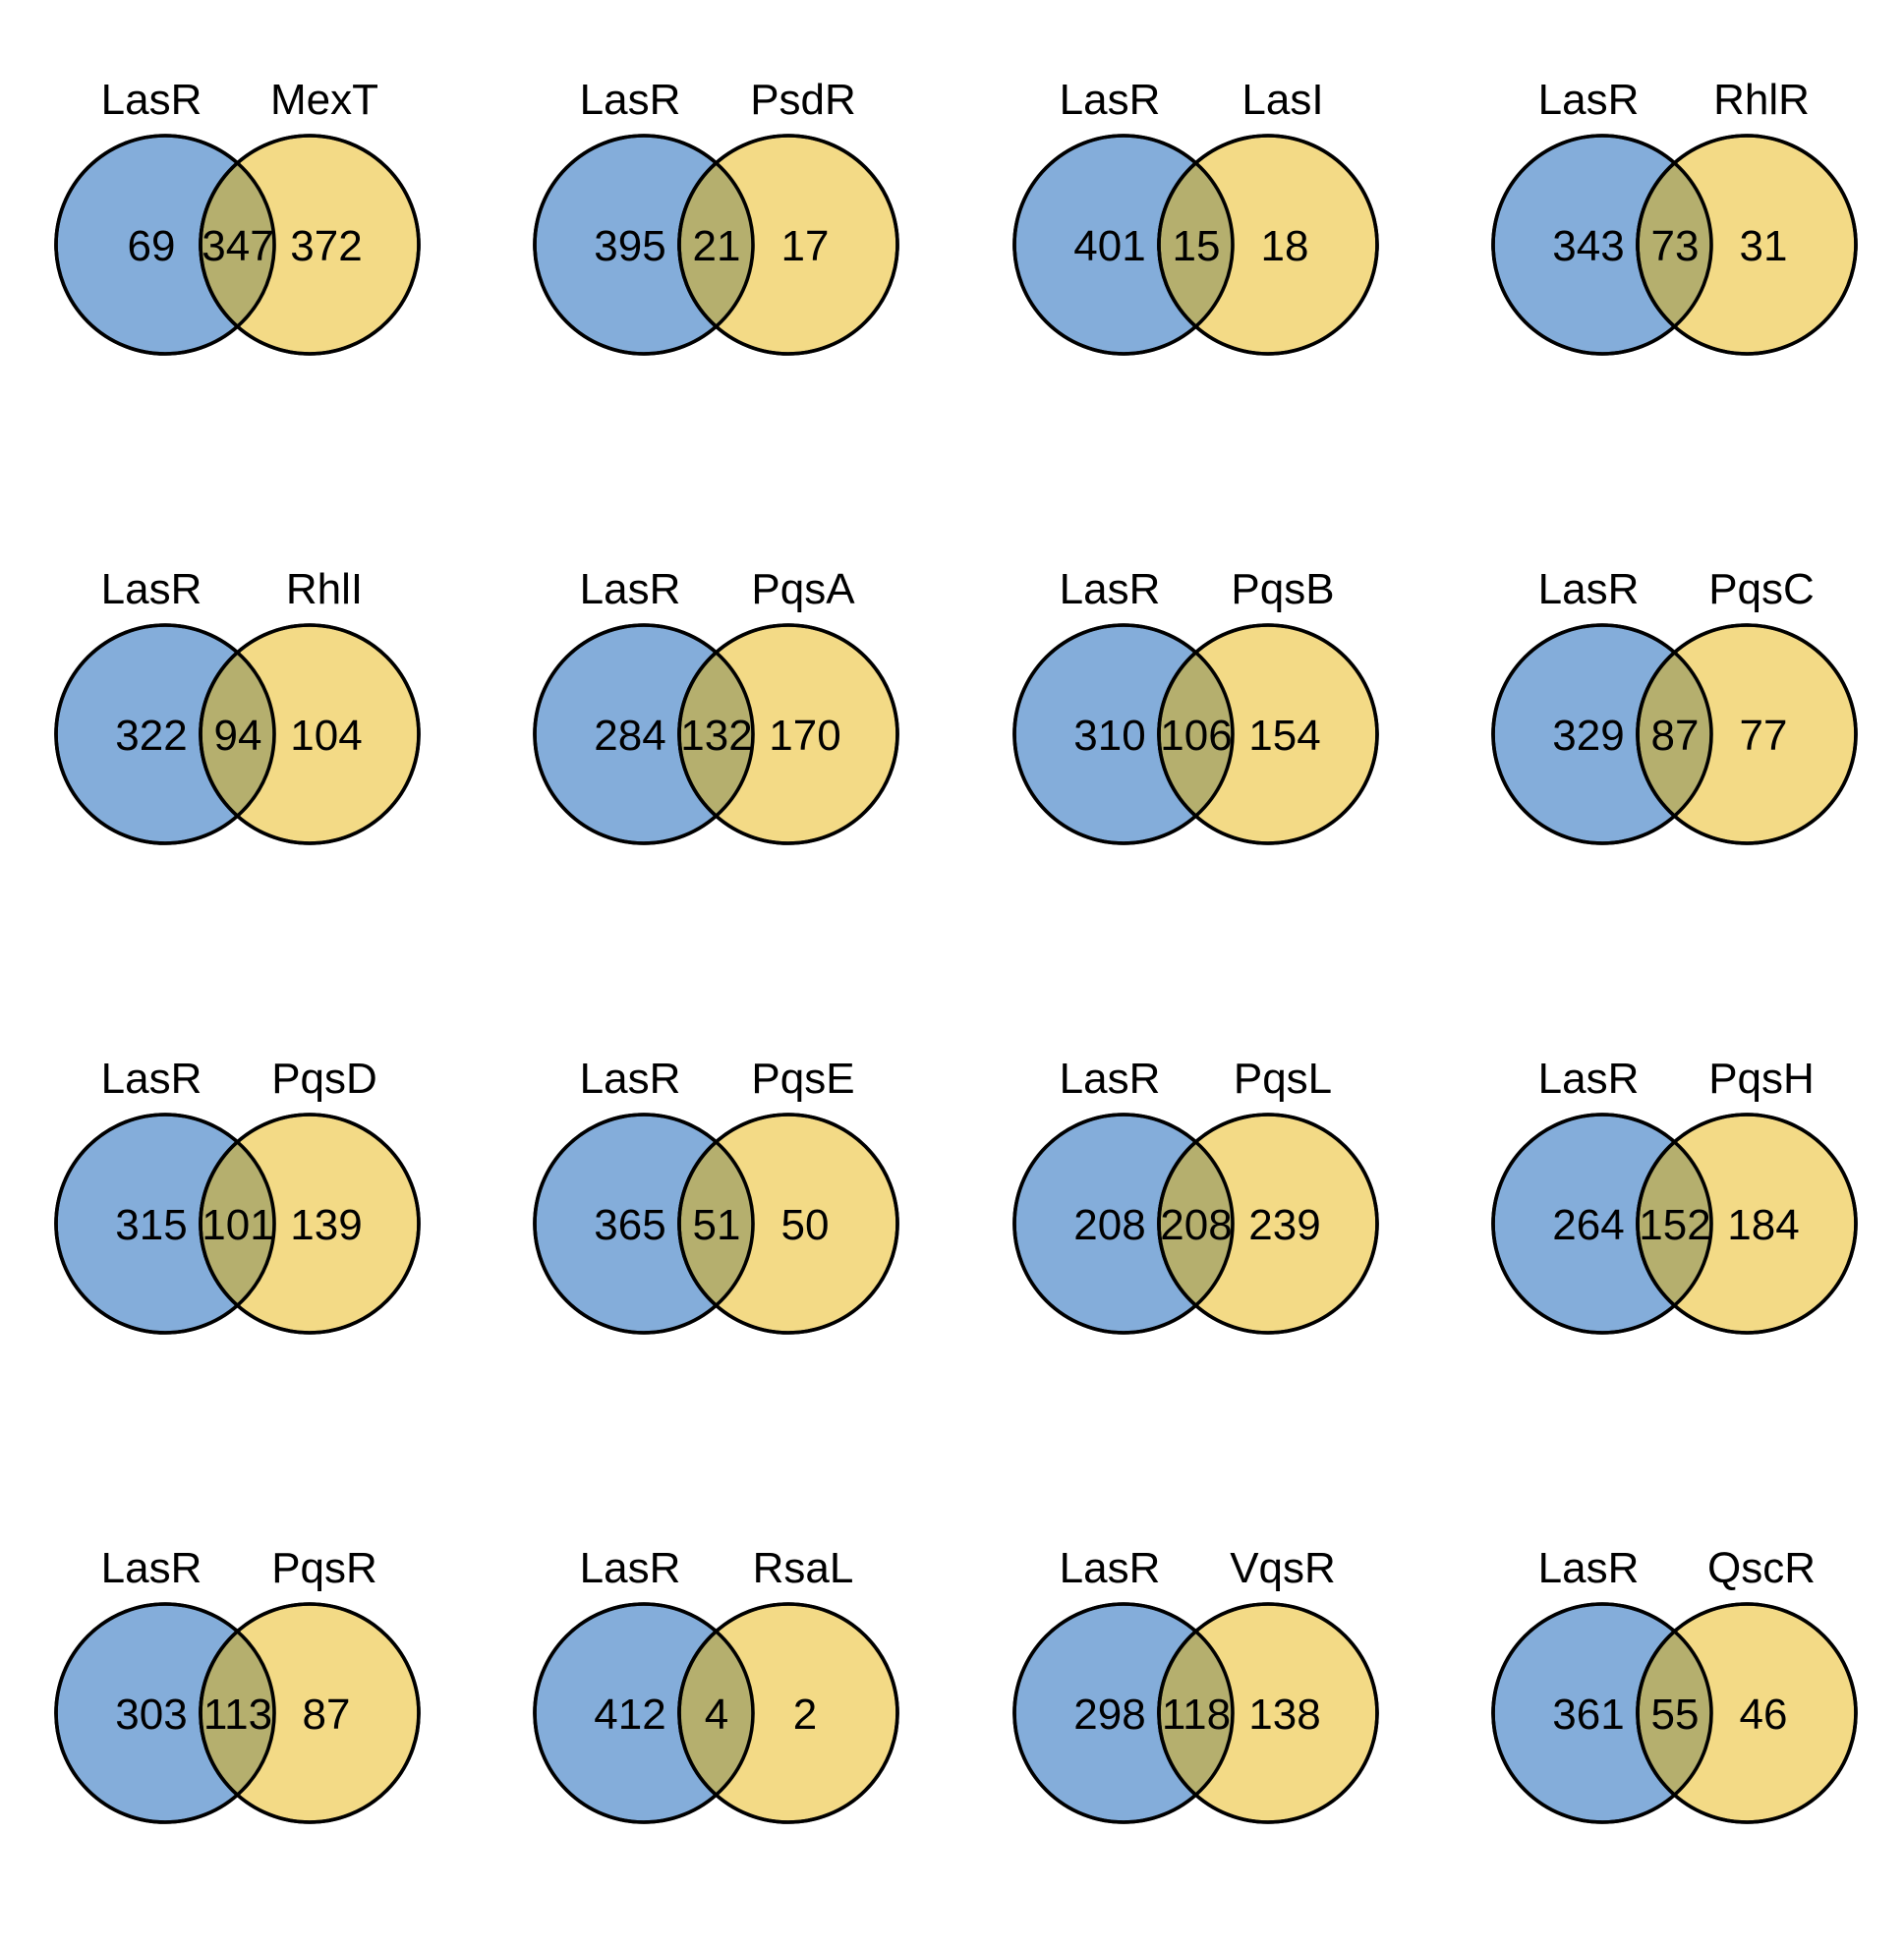  Describe the element at coordinates (803, 100) in the screenshot. I see `right-set-label: PsdR` at that location.